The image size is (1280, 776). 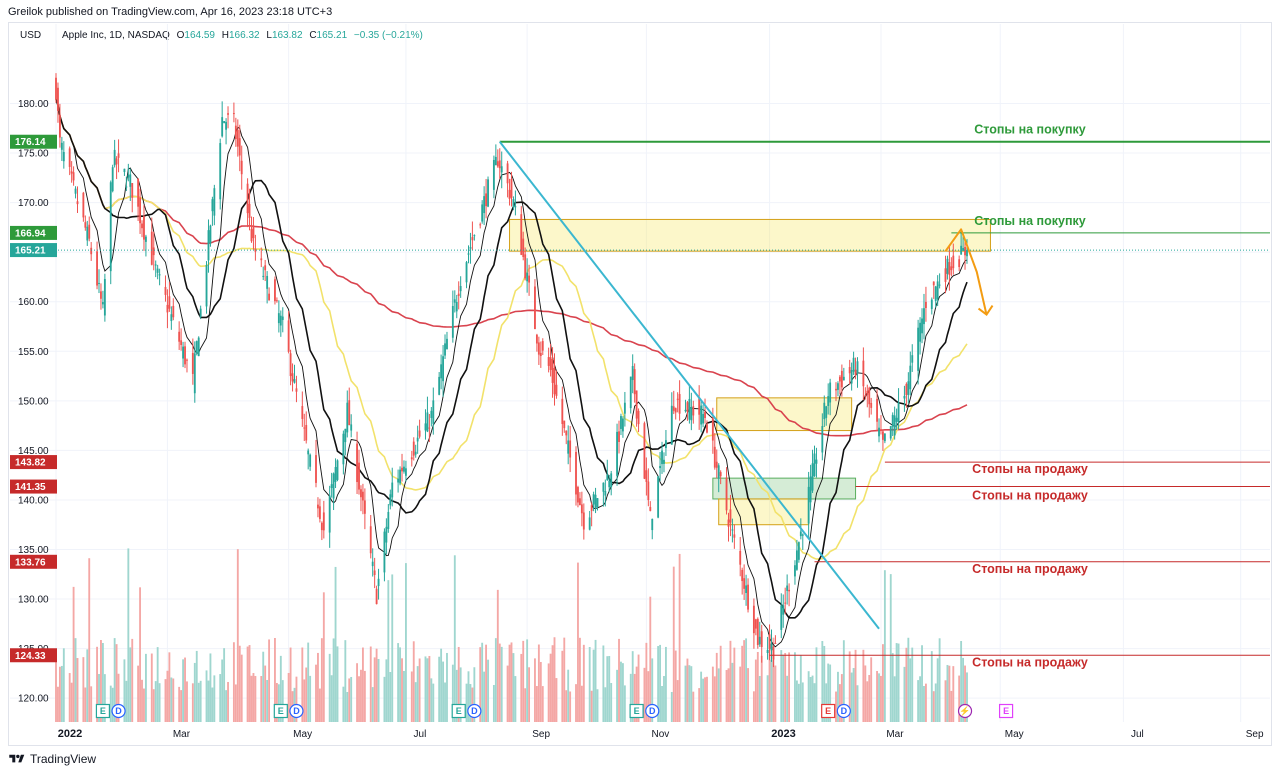 What do you see at coordinates (33, 600) in the screenshot?
I see `y-tick-label: 130.00` at bounding box center [33, 600].